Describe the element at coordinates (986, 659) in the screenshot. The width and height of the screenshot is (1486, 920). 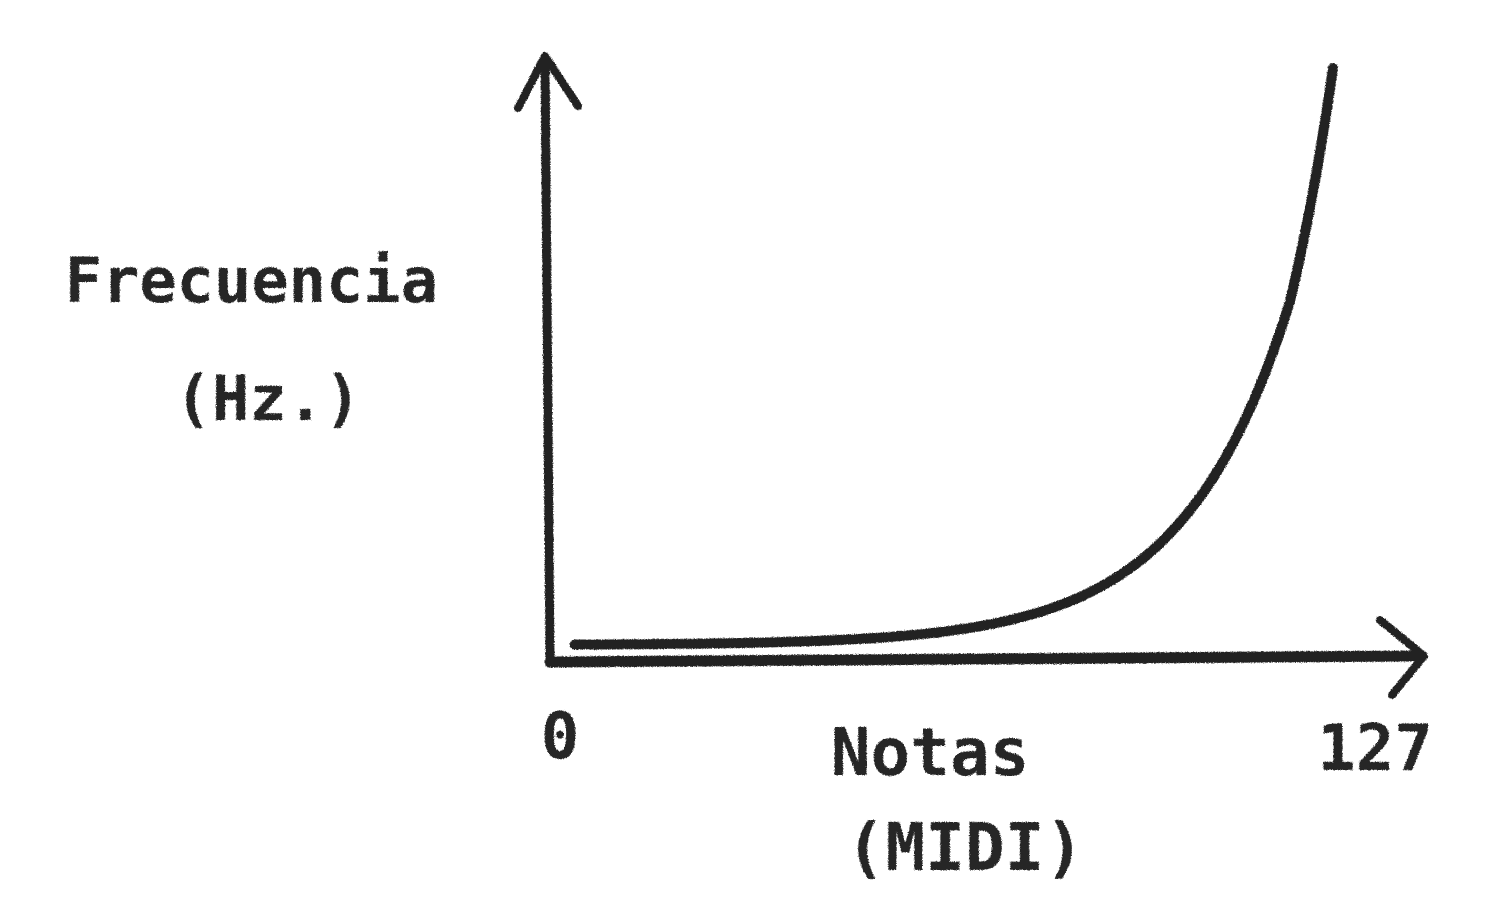
I see `x-axis` at that location.